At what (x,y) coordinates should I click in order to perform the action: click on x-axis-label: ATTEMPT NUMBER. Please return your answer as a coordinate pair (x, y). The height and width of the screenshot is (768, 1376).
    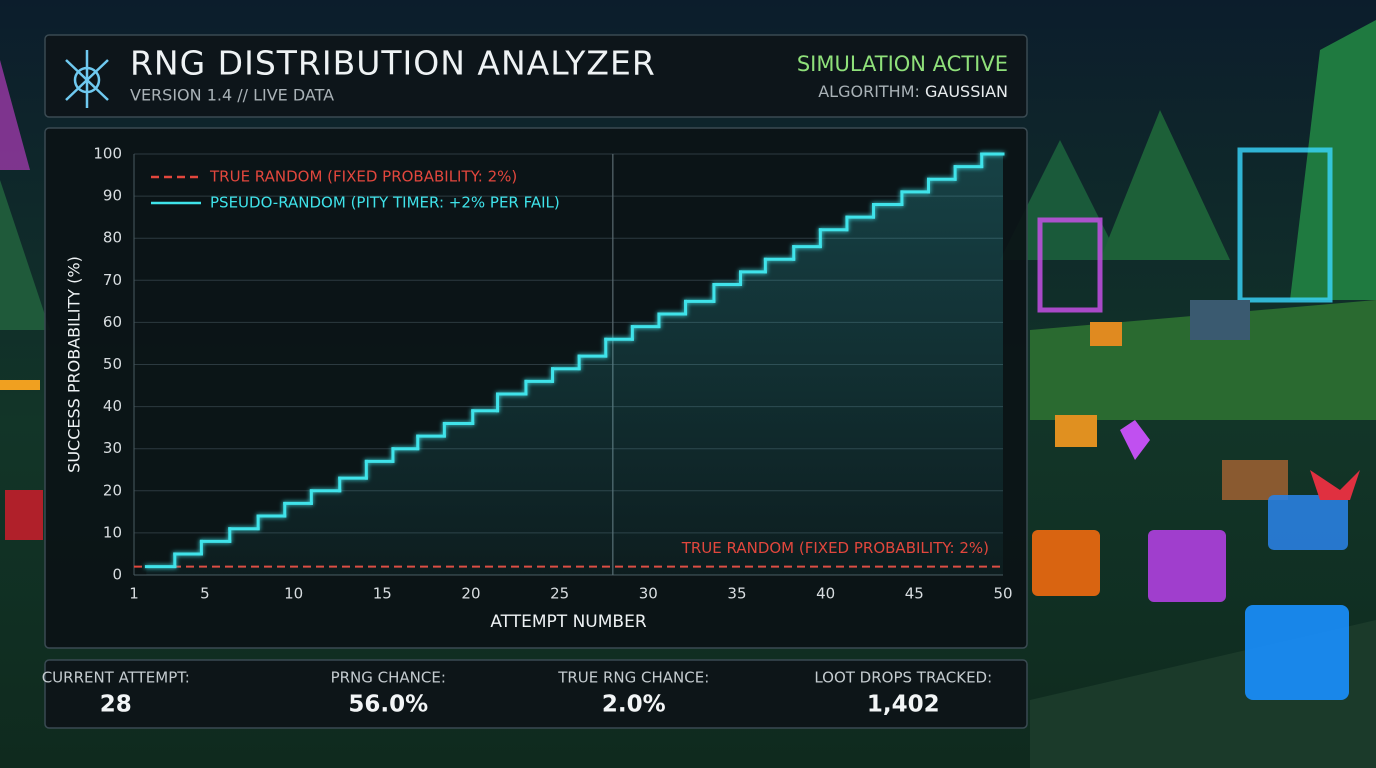
    Looking at the image, I should click on (568, 622).